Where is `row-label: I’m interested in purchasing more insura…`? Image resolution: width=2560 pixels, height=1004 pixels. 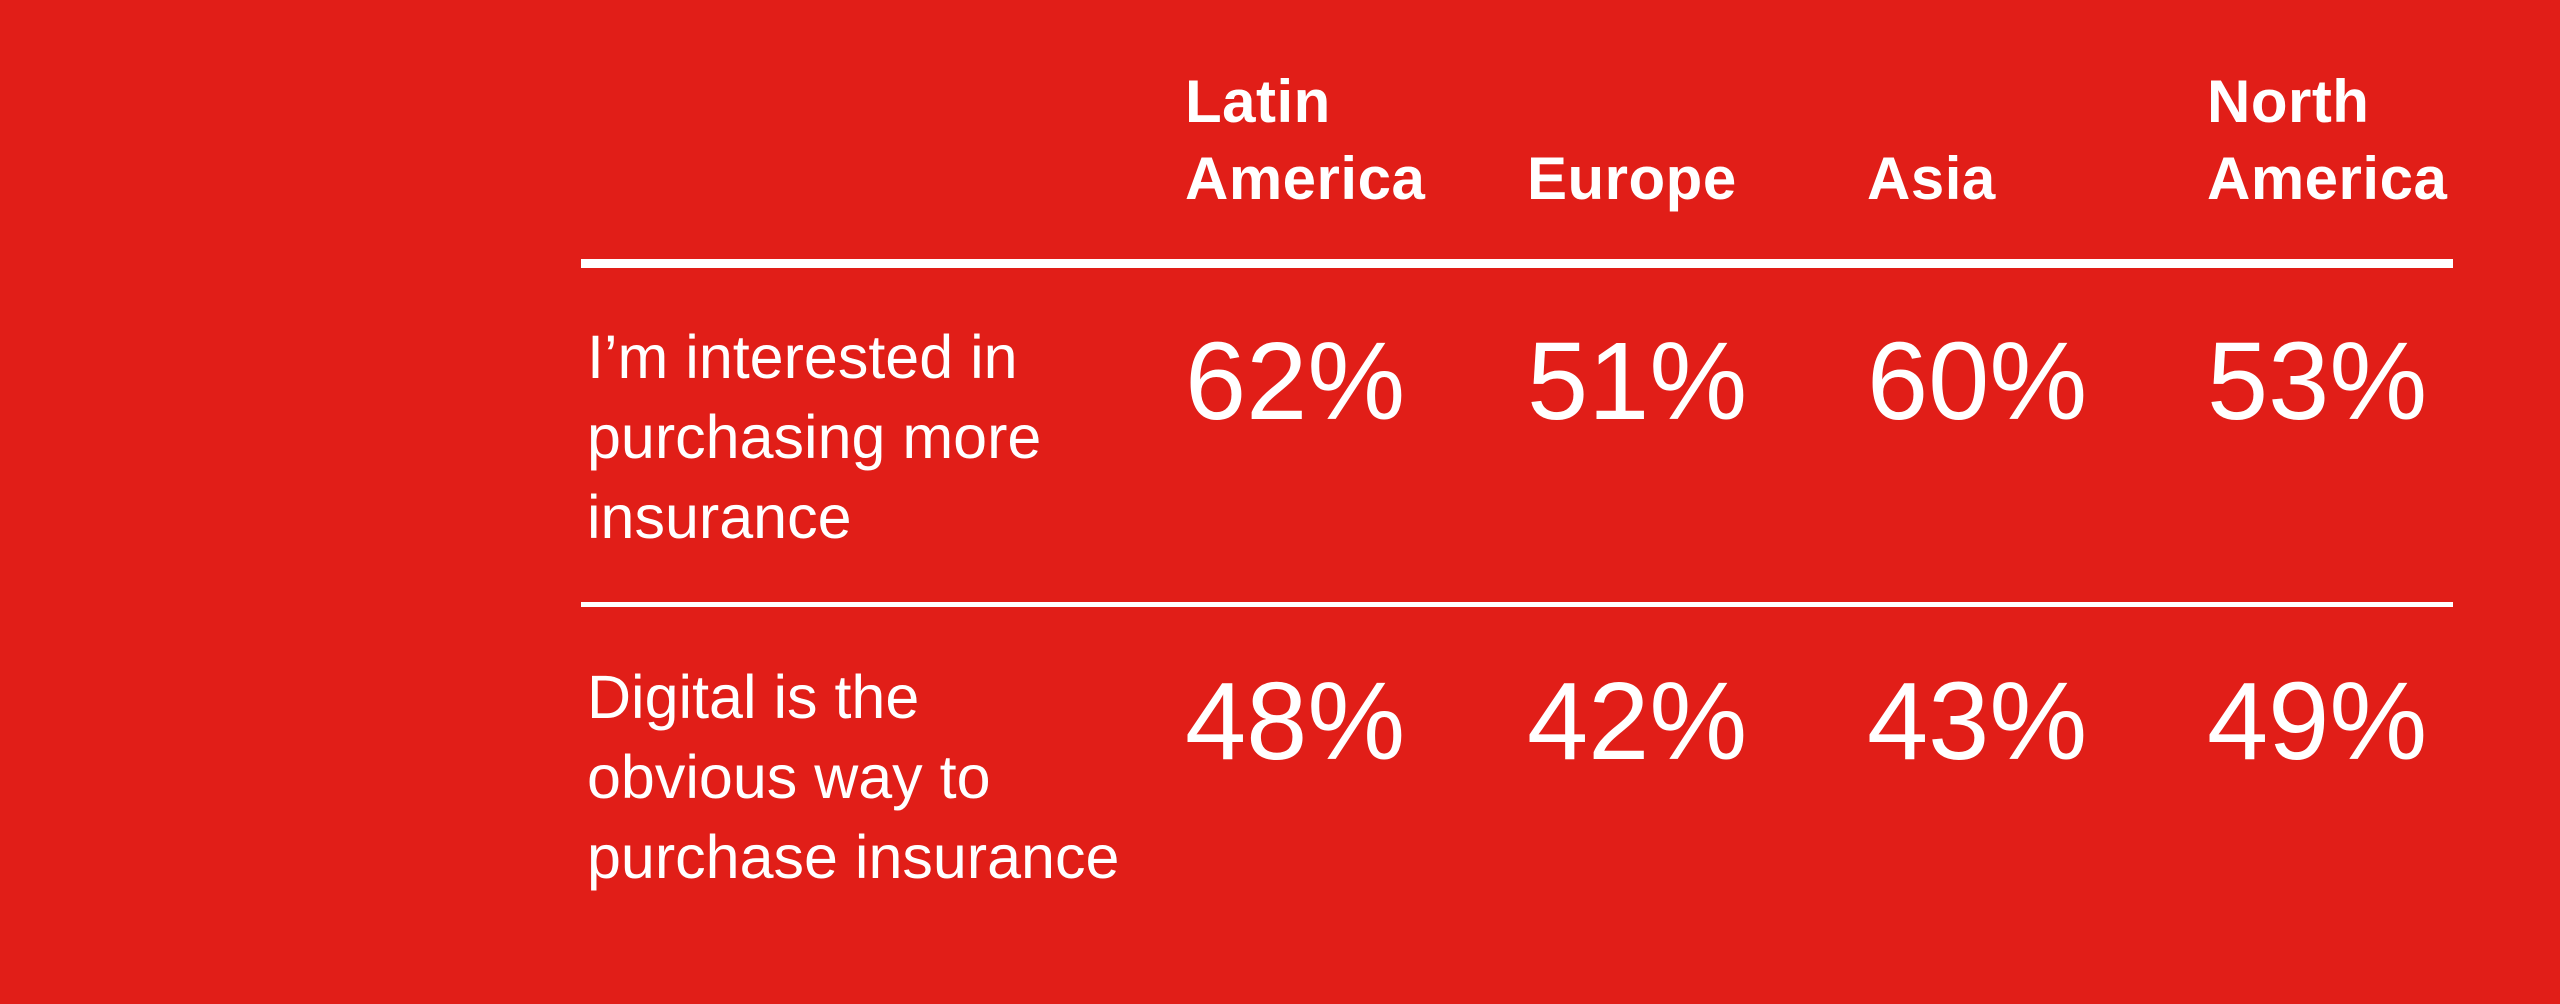 row-label: I’m interested in purchasing more insura… is located at coordinates (883, 459).